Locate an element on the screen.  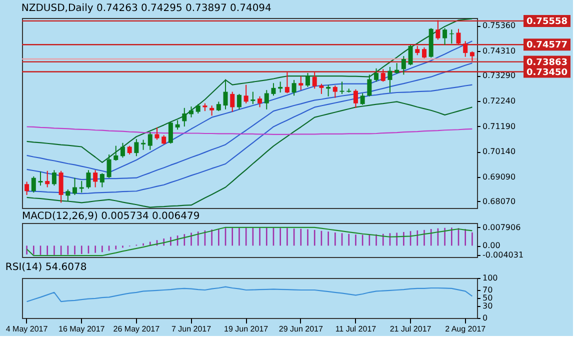
x-tick-label: 19 Jun 2017 is located at coordinates (246, 329).